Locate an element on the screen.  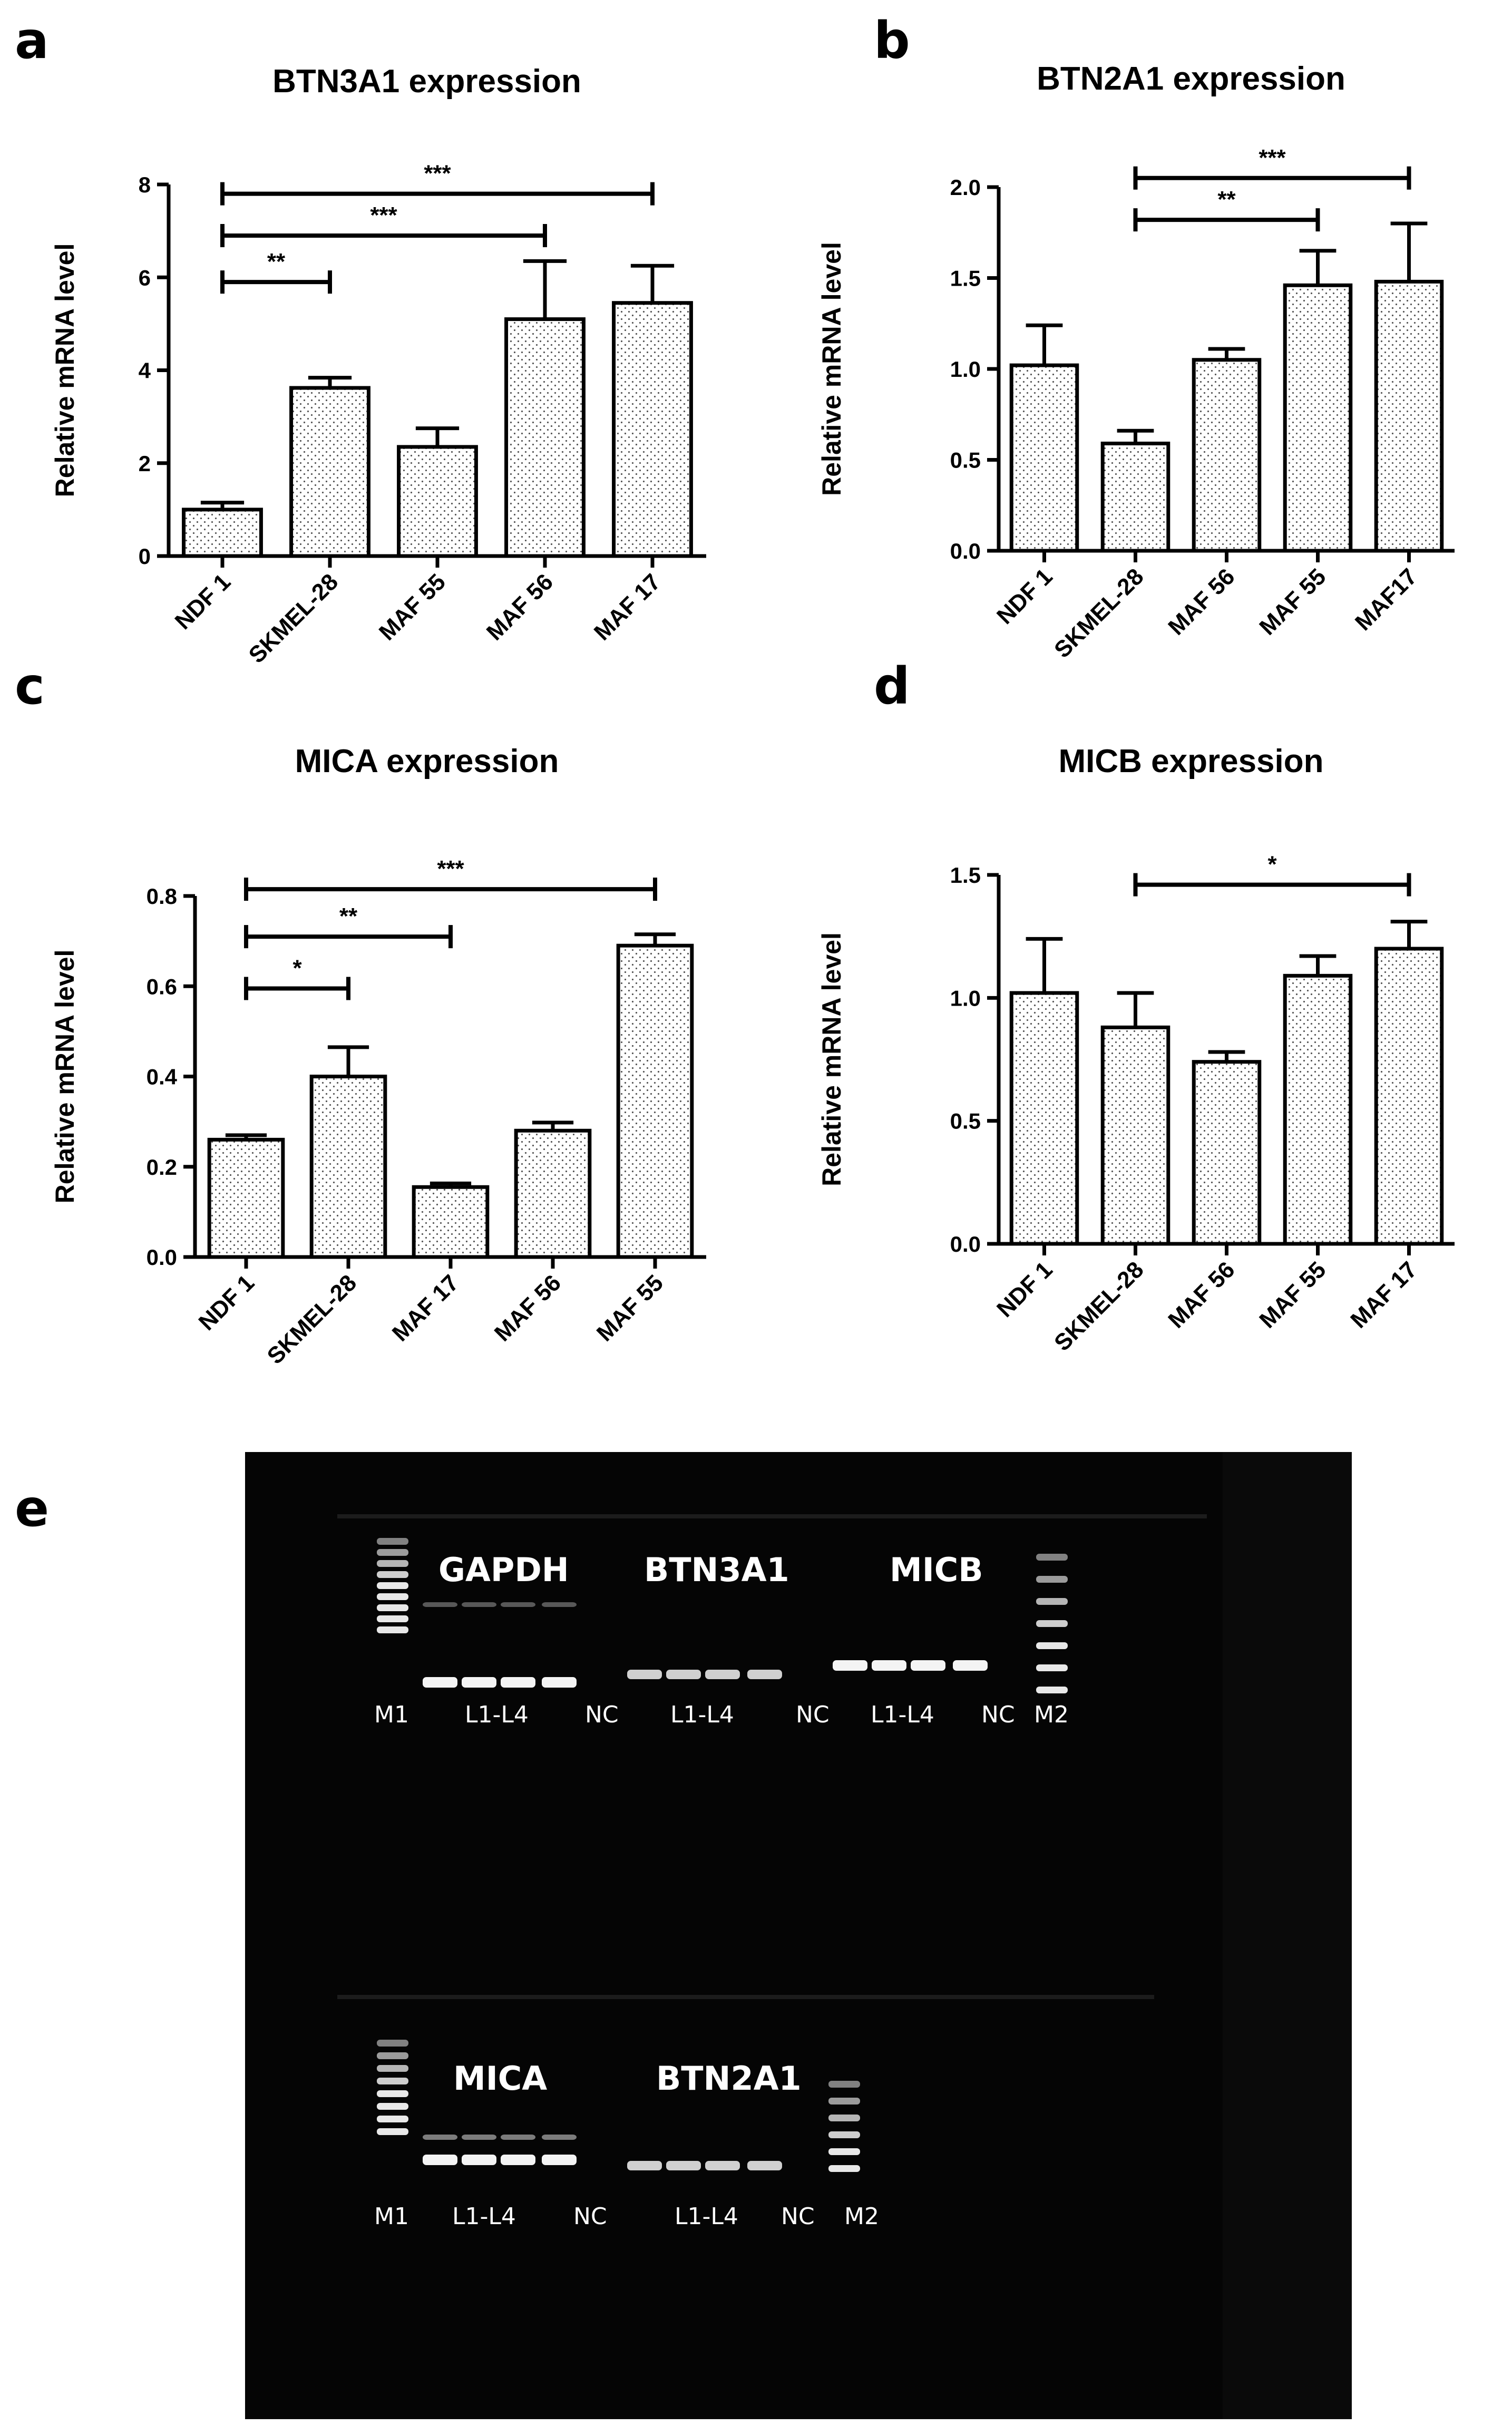
gel-bottom-lane-l1l4-2: L1-L4 is located at coordinates (706, 2216).